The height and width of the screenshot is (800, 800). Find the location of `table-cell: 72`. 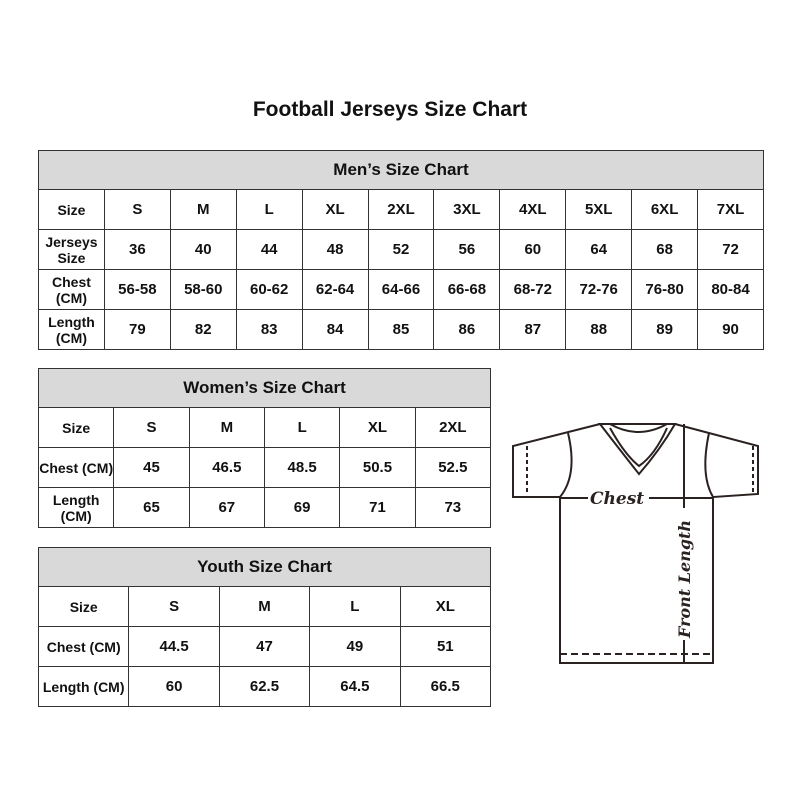

table-cell: 72 is located at coordinates (730, 249).